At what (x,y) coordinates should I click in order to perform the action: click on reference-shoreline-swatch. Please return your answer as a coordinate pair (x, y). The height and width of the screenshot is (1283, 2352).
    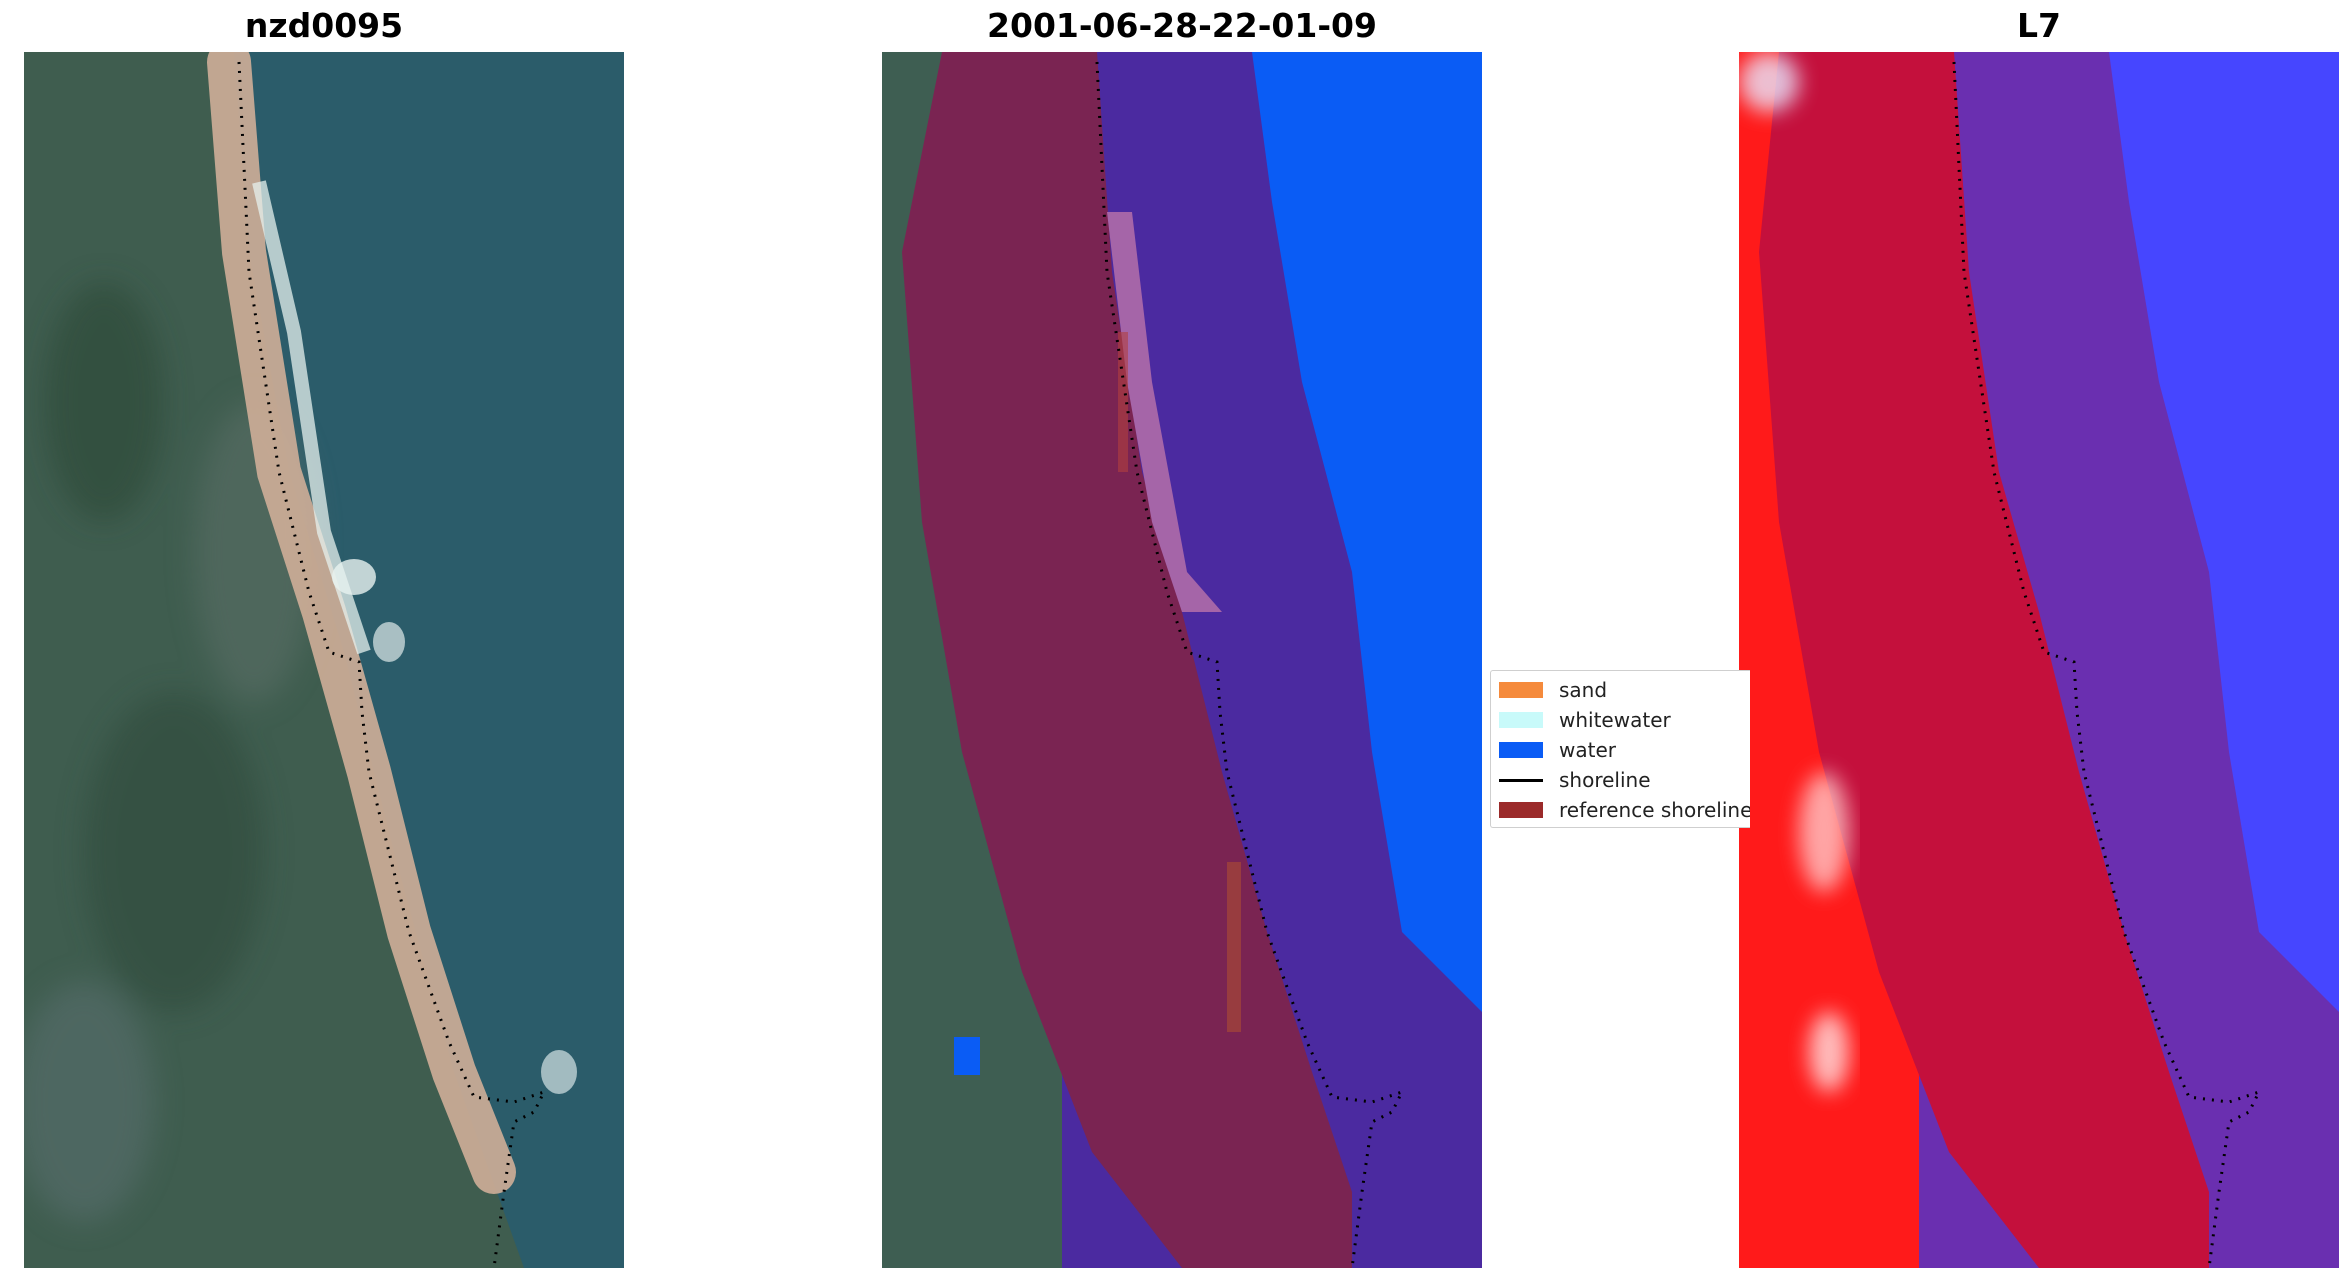
    Looking at the image, I should click on (1521, 810).